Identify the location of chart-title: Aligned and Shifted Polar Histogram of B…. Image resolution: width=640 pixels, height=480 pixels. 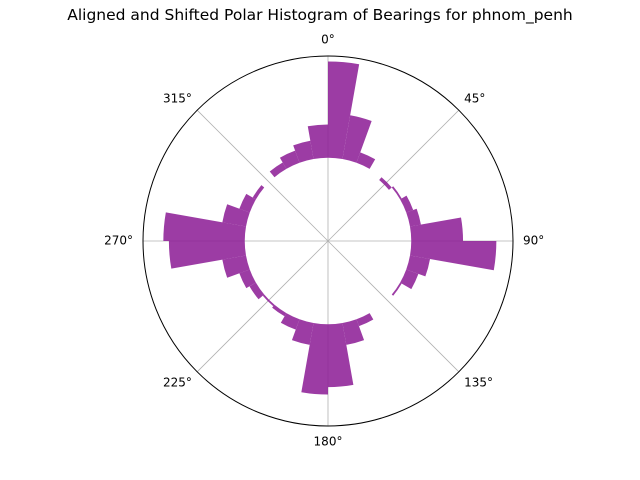
(320, 15).